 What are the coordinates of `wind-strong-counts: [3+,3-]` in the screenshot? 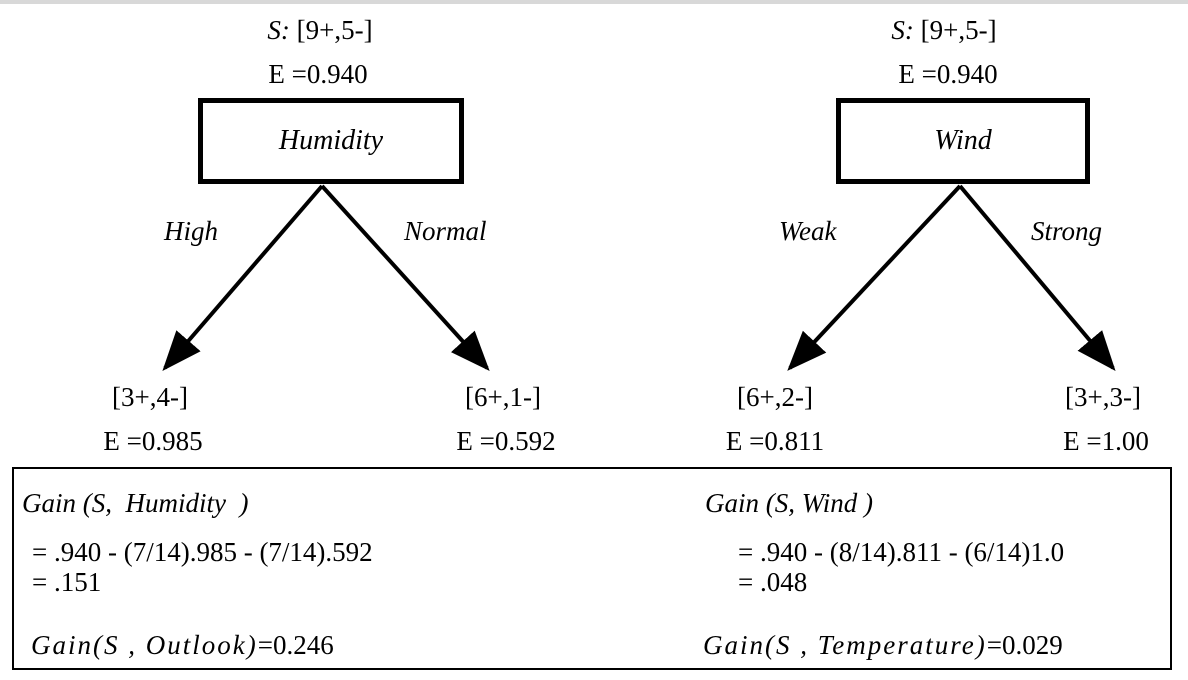 It's located at (1103, 397).